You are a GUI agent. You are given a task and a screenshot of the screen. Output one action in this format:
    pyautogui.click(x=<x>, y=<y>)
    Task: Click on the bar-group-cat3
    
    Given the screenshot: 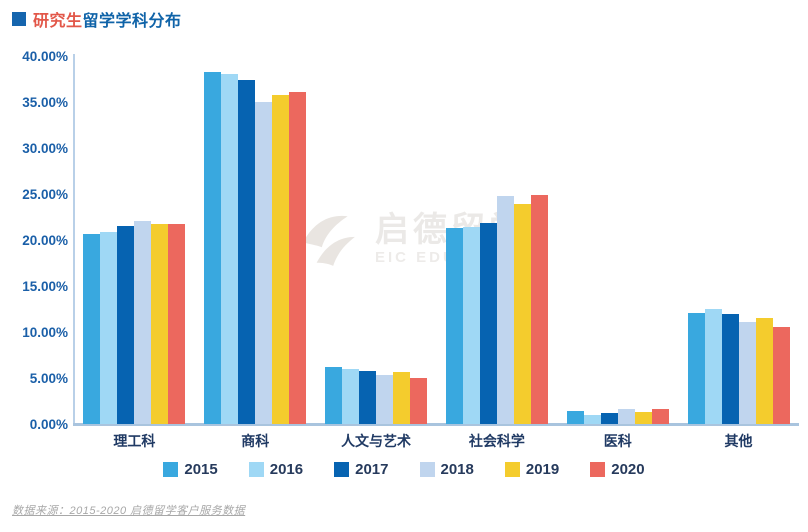 What is the action you would take?
    pyautogui.click(x=496, y=240)
    